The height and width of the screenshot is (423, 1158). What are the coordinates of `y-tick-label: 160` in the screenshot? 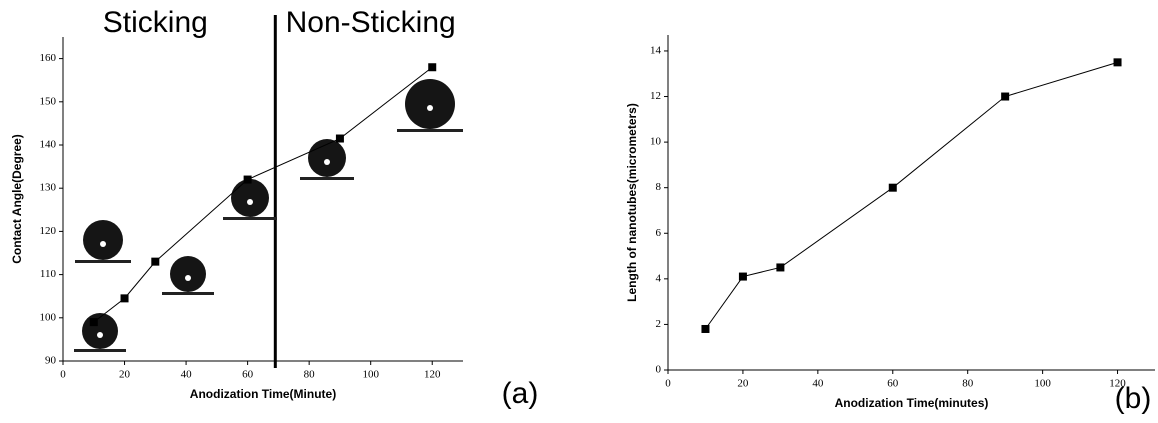 It's located at (48, 58).